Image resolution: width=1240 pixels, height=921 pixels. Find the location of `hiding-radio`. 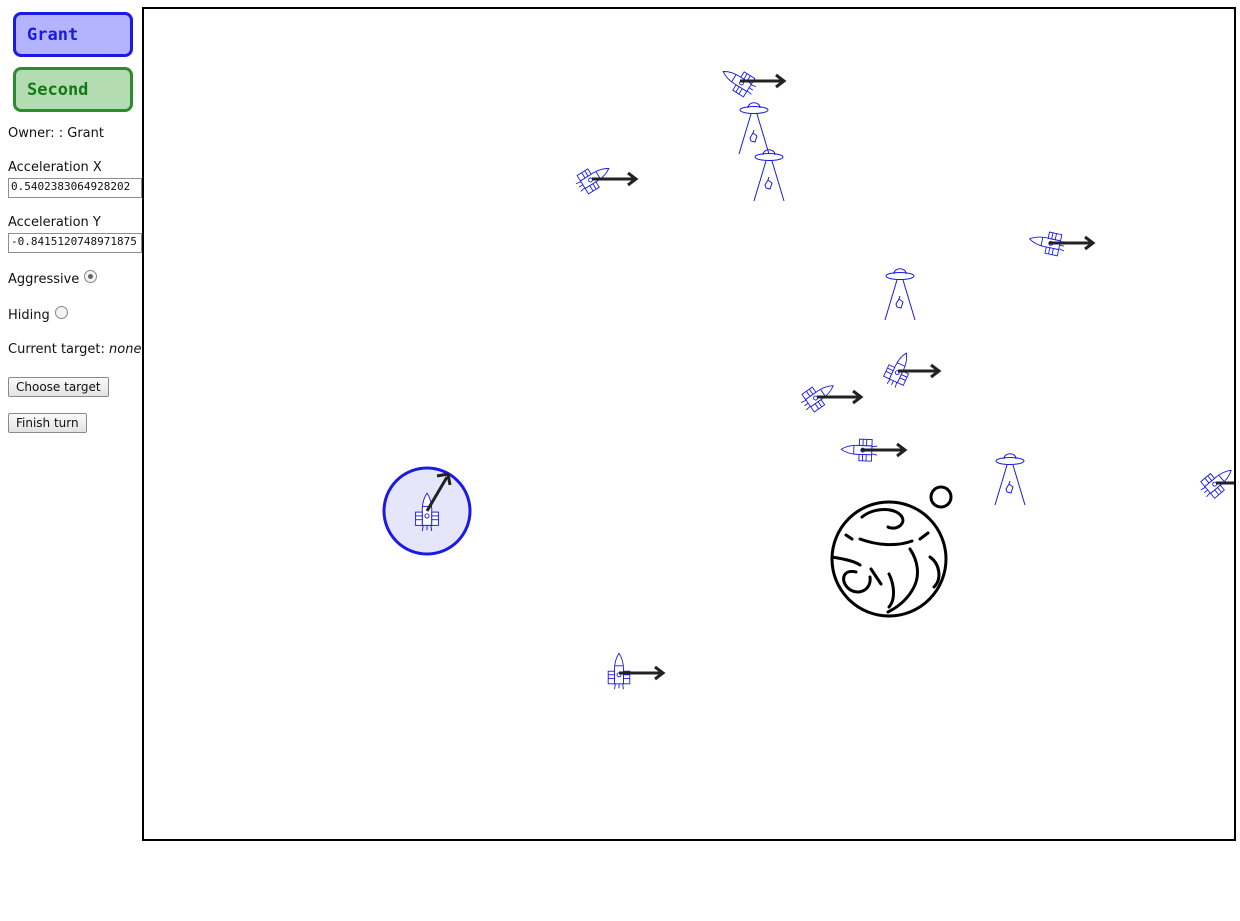

hiding-radio is located at coordinates (61, 312).